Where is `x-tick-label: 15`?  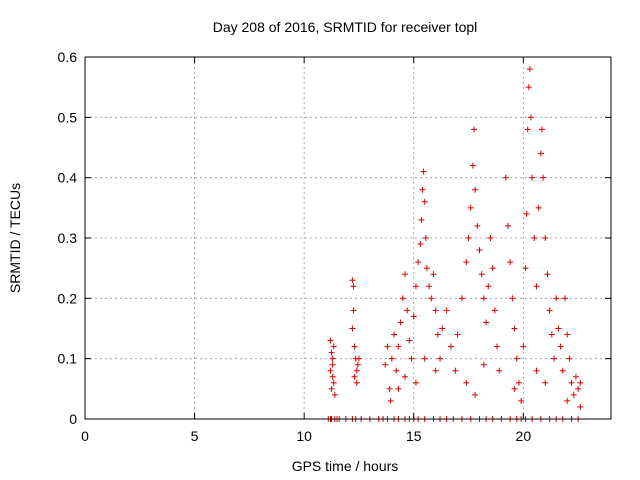 x-tick-label: 15 is located at coordinates (414, 436).